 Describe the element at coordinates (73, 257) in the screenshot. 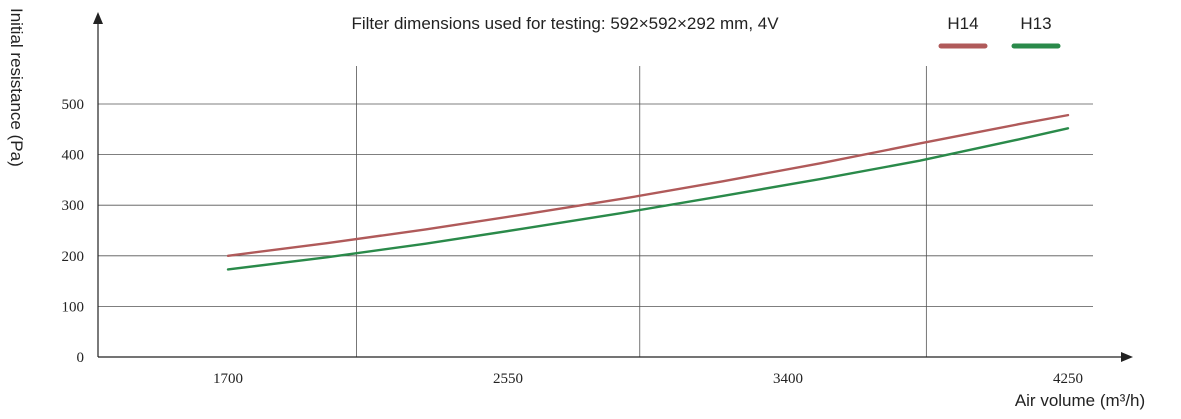

I see `y-tick-label: 200` at that location.